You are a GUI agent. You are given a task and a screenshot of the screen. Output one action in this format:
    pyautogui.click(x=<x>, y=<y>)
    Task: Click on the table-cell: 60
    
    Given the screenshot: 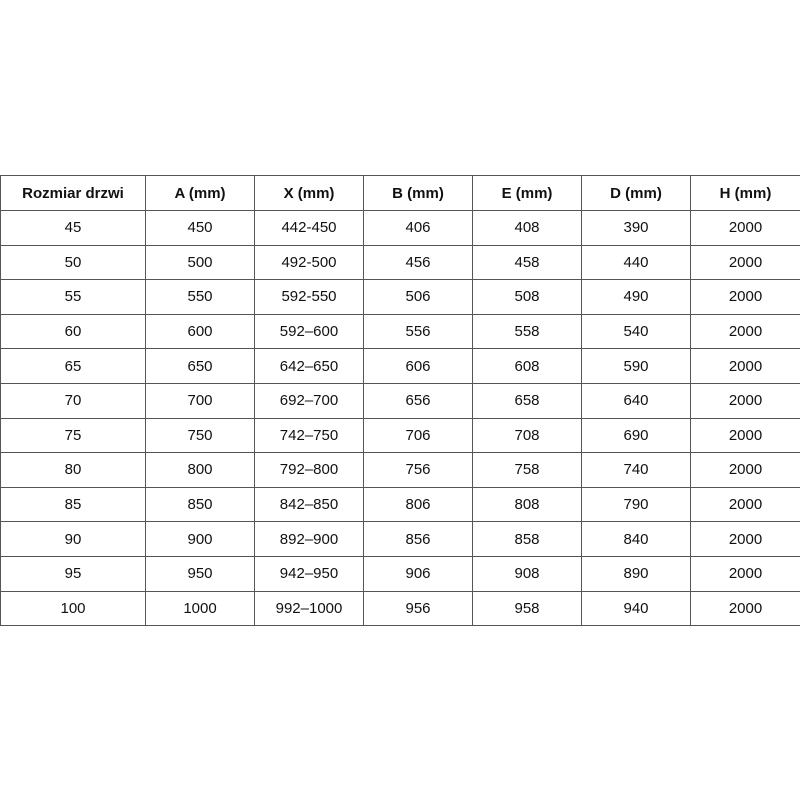 What is the action you would take?
    pyautogui.click(x=73, y=331)
    